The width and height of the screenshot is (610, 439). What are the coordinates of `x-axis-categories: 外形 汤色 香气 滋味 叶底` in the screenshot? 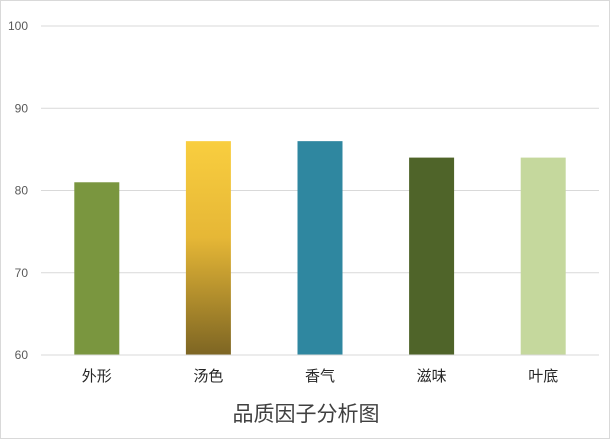 It's located at (320, 369).